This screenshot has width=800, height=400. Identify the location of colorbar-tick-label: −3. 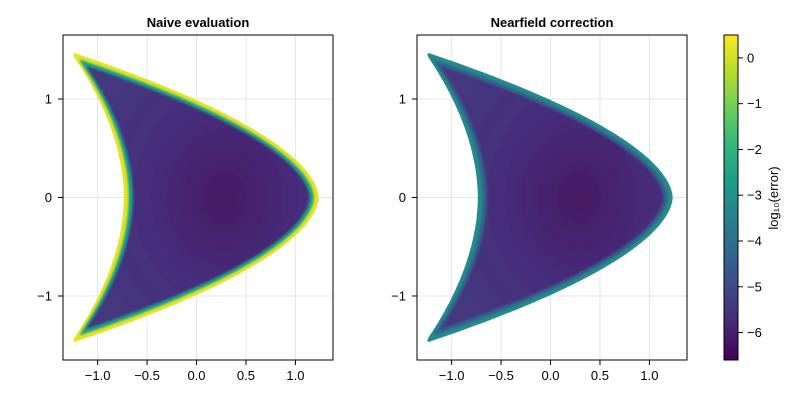
(754, 195).